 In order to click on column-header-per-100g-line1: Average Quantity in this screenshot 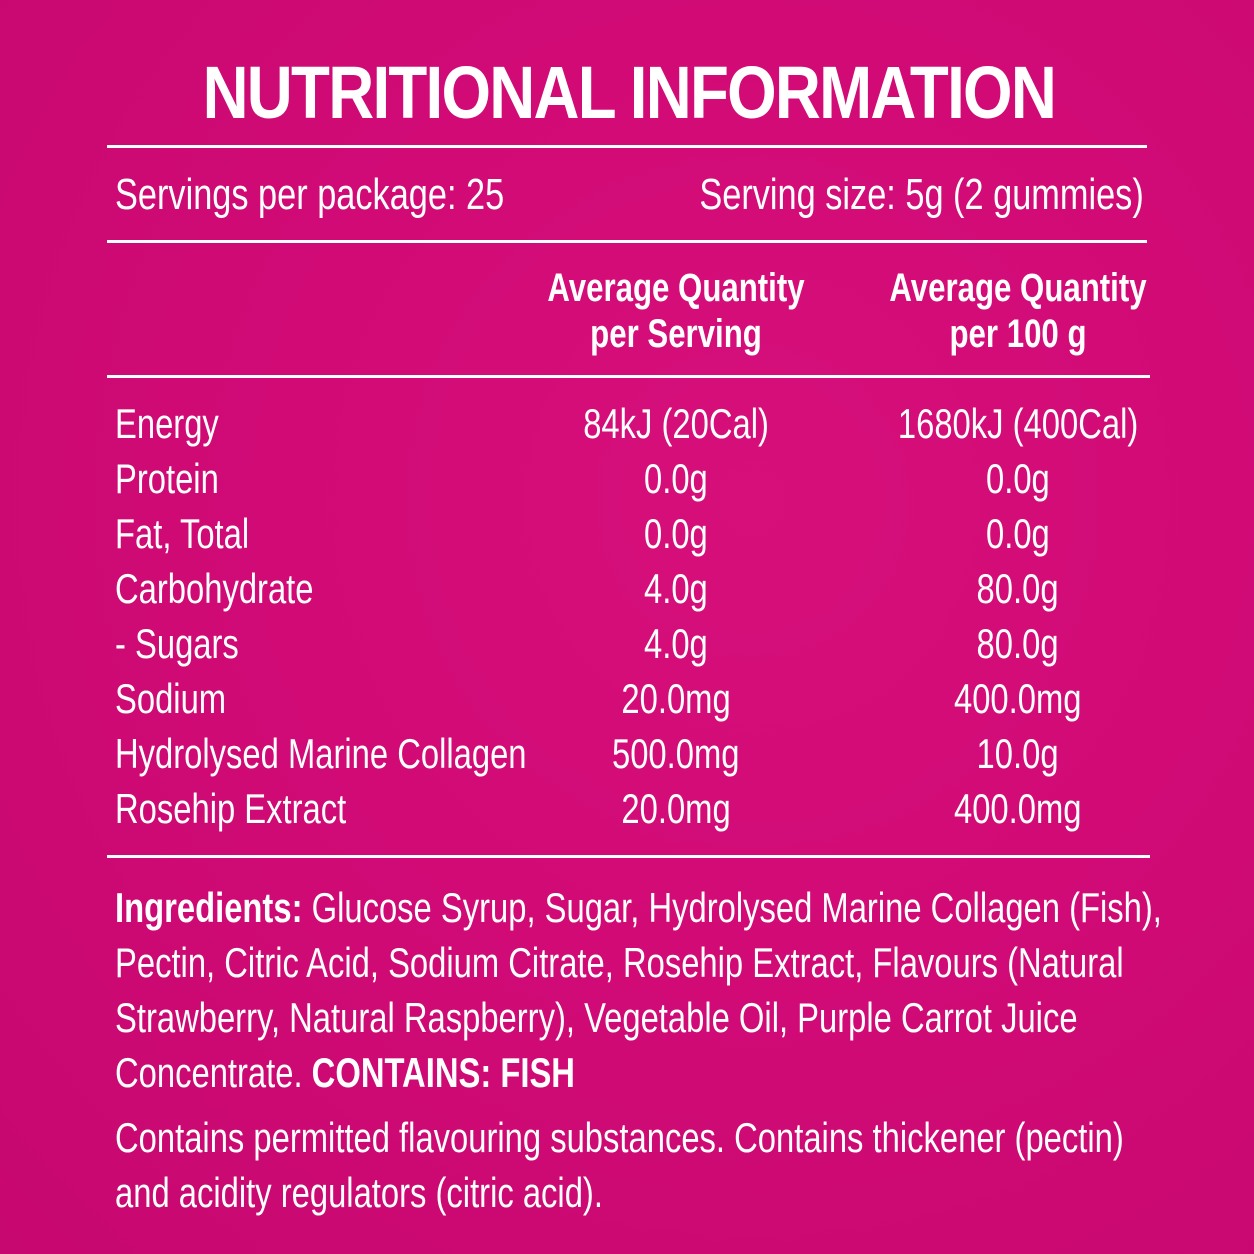, I will do `click(1018, 288)`.